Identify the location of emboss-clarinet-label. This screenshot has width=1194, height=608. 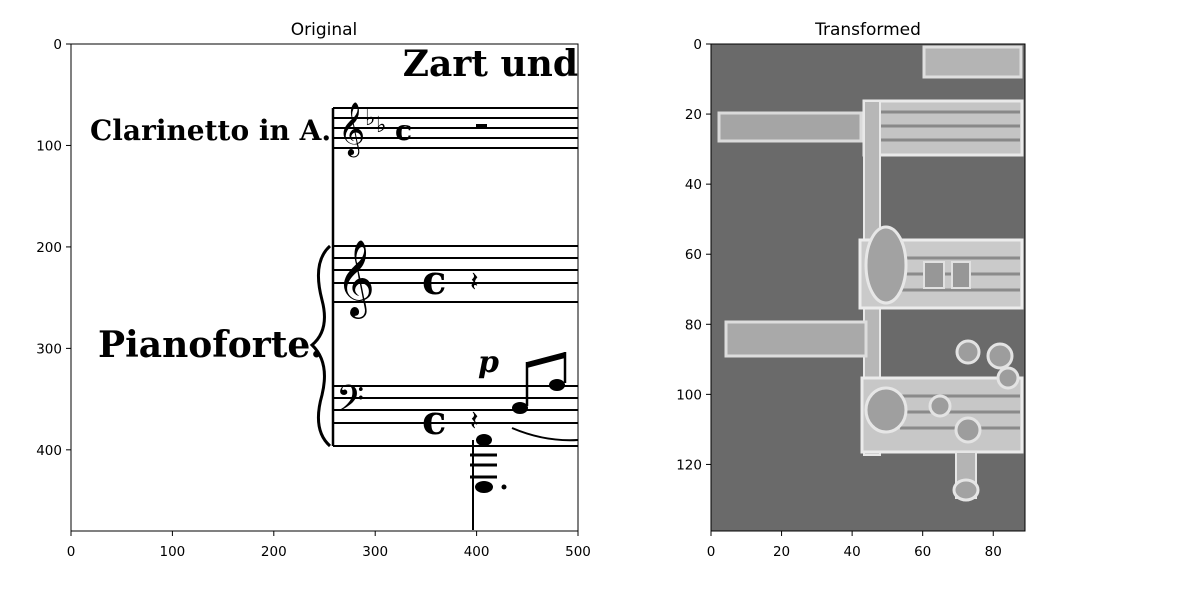
(790, 127).